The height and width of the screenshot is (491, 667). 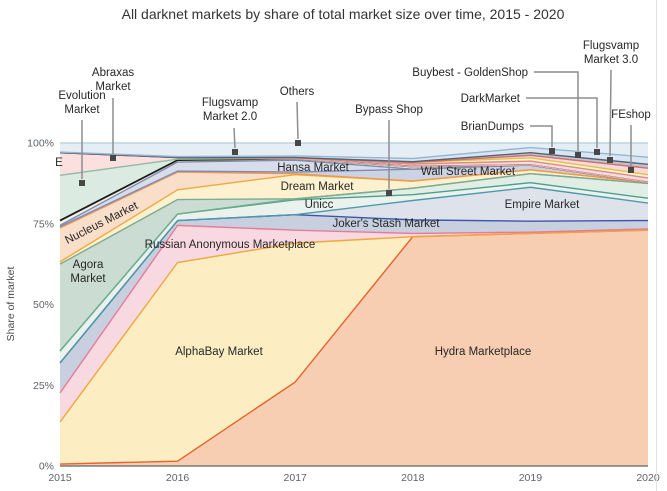 I want to click on callout-marker-briandumps, so click(x=552, y=151).